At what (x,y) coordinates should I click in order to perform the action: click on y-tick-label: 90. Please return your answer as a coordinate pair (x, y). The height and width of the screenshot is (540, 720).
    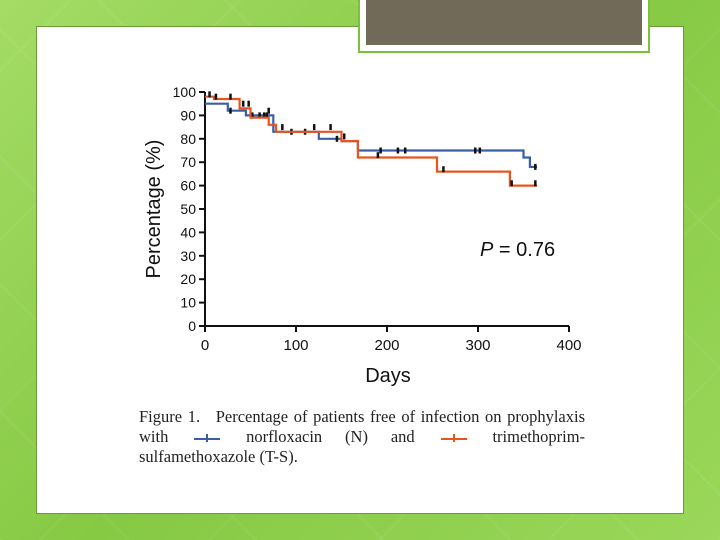
    Looking at the image, I should click on (188, 115).